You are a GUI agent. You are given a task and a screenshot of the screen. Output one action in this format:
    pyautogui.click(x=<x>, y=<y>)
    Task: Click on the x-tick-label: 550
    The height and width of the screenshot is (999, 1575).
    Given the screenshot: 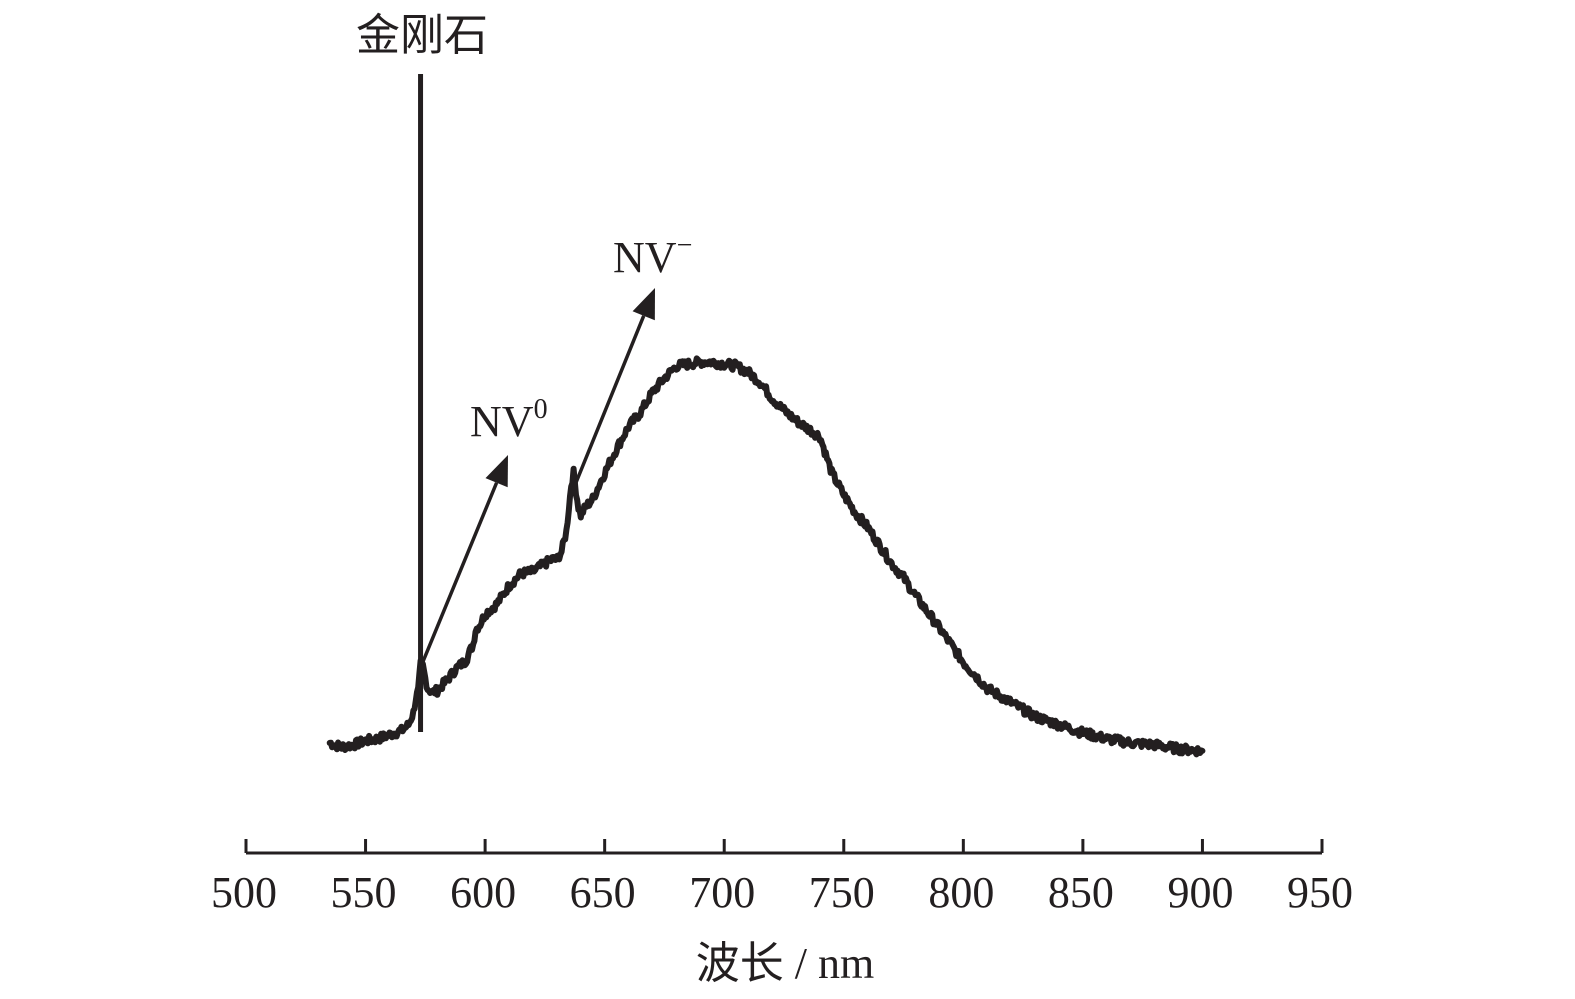 What is the action you would take?
    pyautogui.click(x=364, y=892)
    